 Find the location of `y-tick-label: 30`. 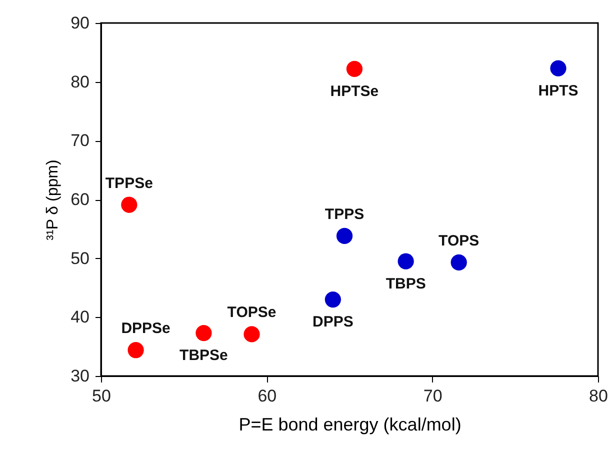

y-tick-label: 30 is located at coordinates (80, 376).